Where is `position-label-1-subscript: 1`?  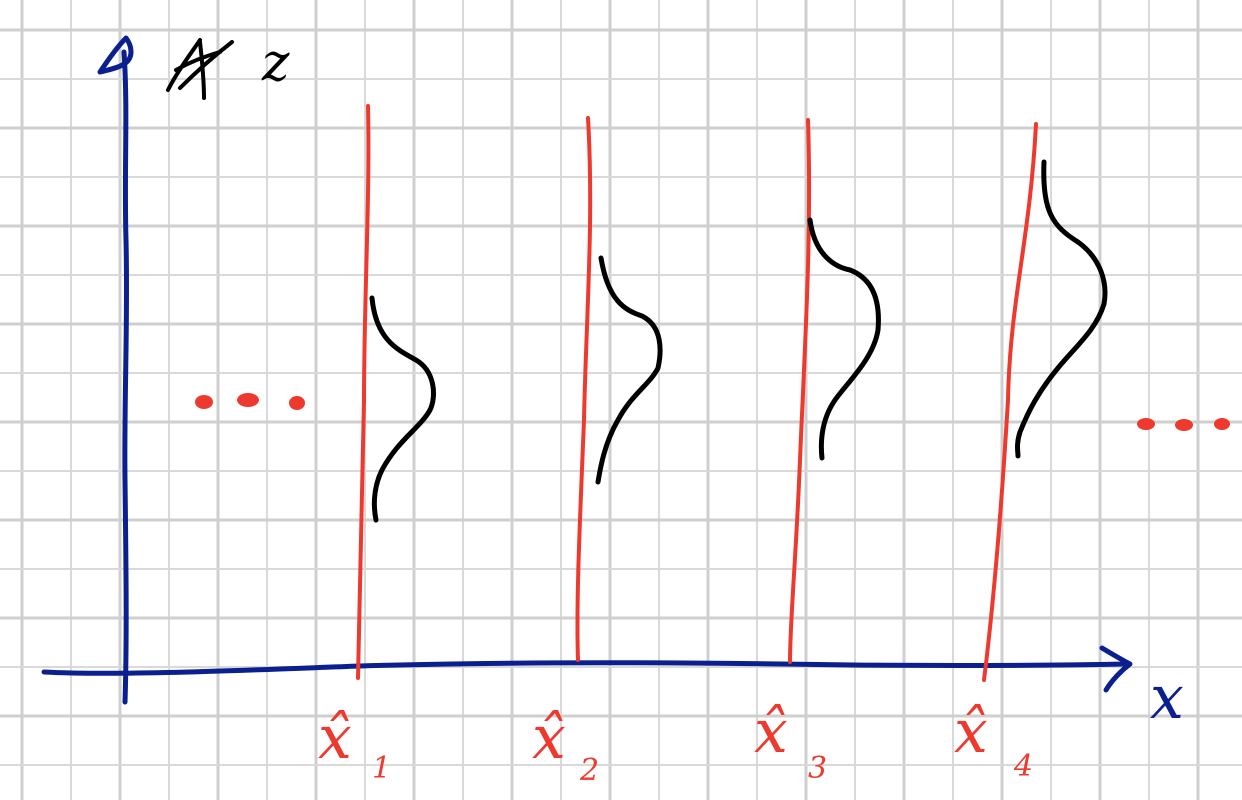 position-label-1-subscript: 1 is located at coordinates (381, 768).